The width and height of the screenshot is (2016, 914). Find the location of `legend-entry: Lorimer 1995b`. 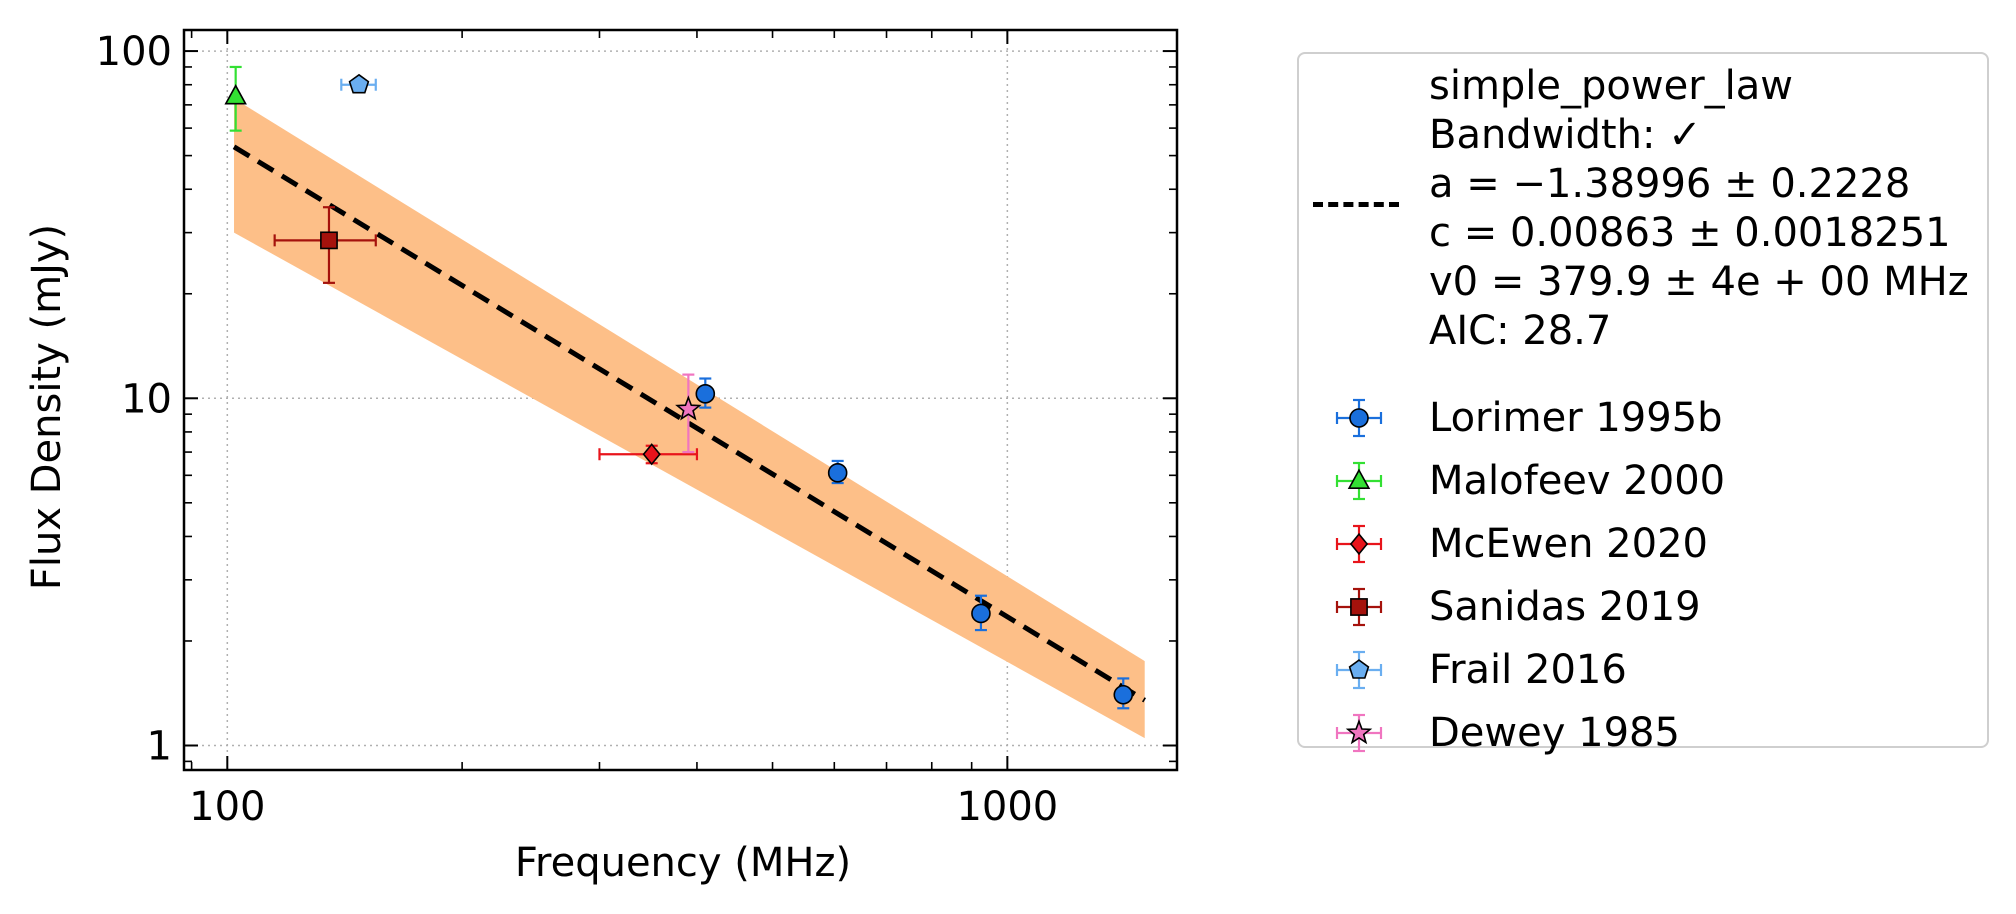

legend-entry: Lorimer 1995b is located at coordinates (1639, 418).